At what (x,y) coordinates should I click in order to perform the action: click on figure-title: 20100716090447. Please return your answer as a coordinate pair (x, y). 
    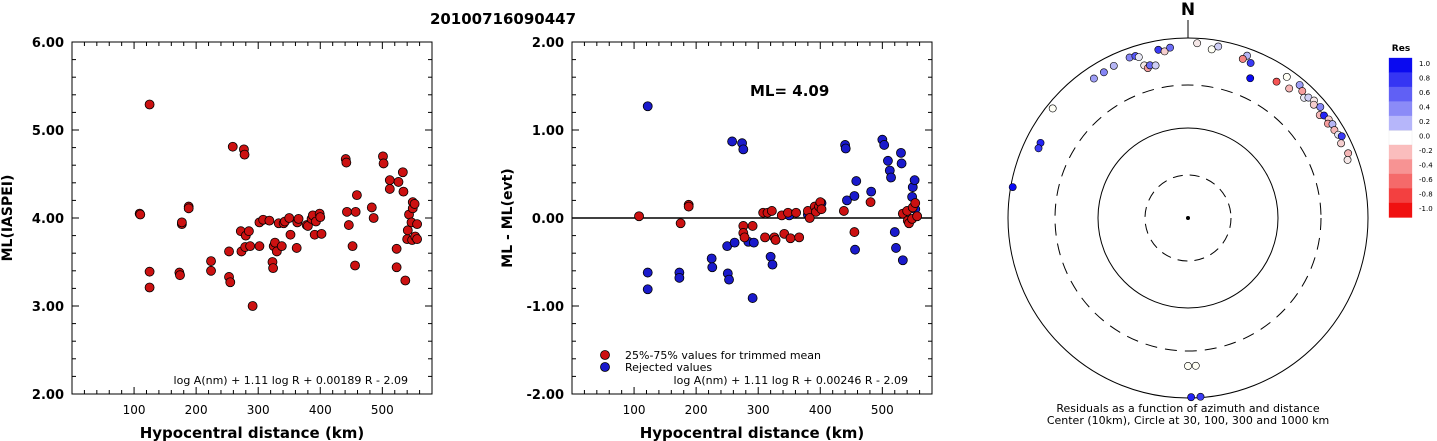
    Looking at the image, I should click on (503, 19).